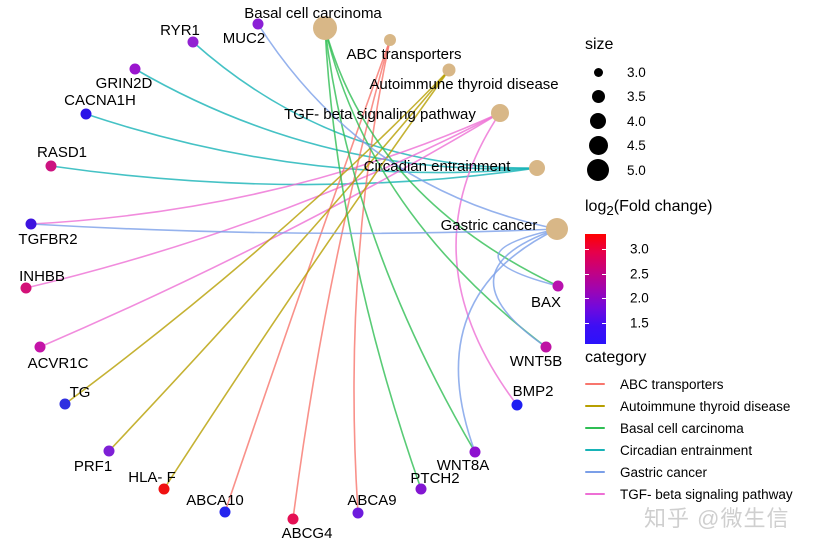 The width and height of the screenshot is (817, 545). Describe the element at coordinates (663, 206) in the screenshot. I see `colorbar-title-suffix: (Fold change)` at that location.